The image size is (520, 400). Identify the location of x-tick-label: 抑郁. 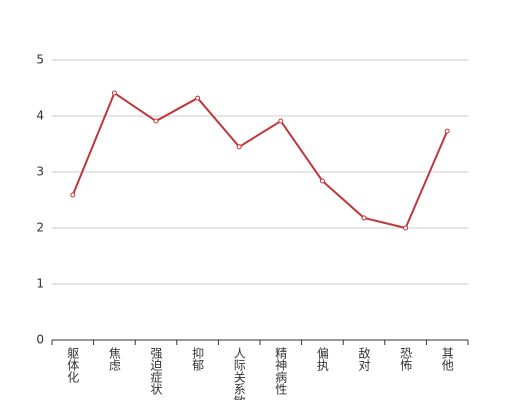
(198, 359).